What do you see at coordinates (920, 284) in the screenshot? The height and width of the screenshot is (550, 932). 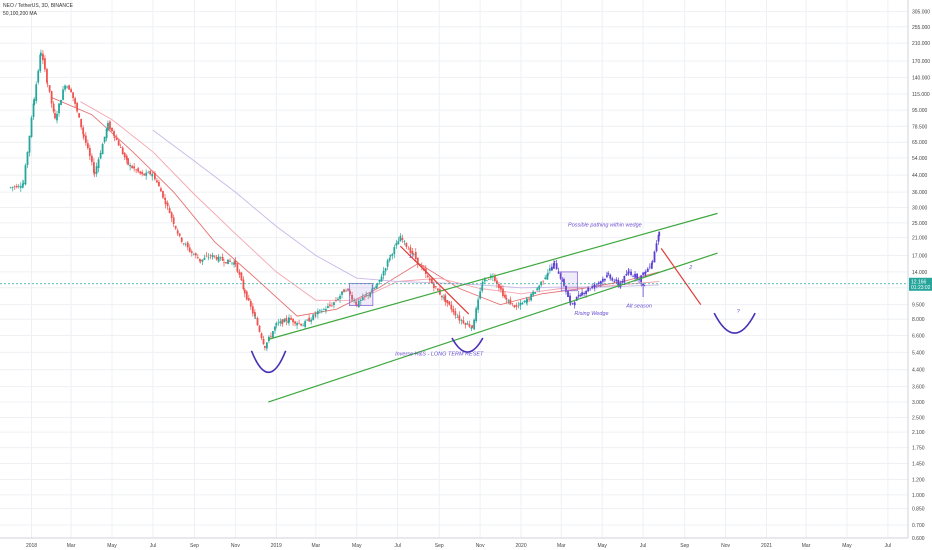 I see `price-tag` at bounding box center [920, 284].